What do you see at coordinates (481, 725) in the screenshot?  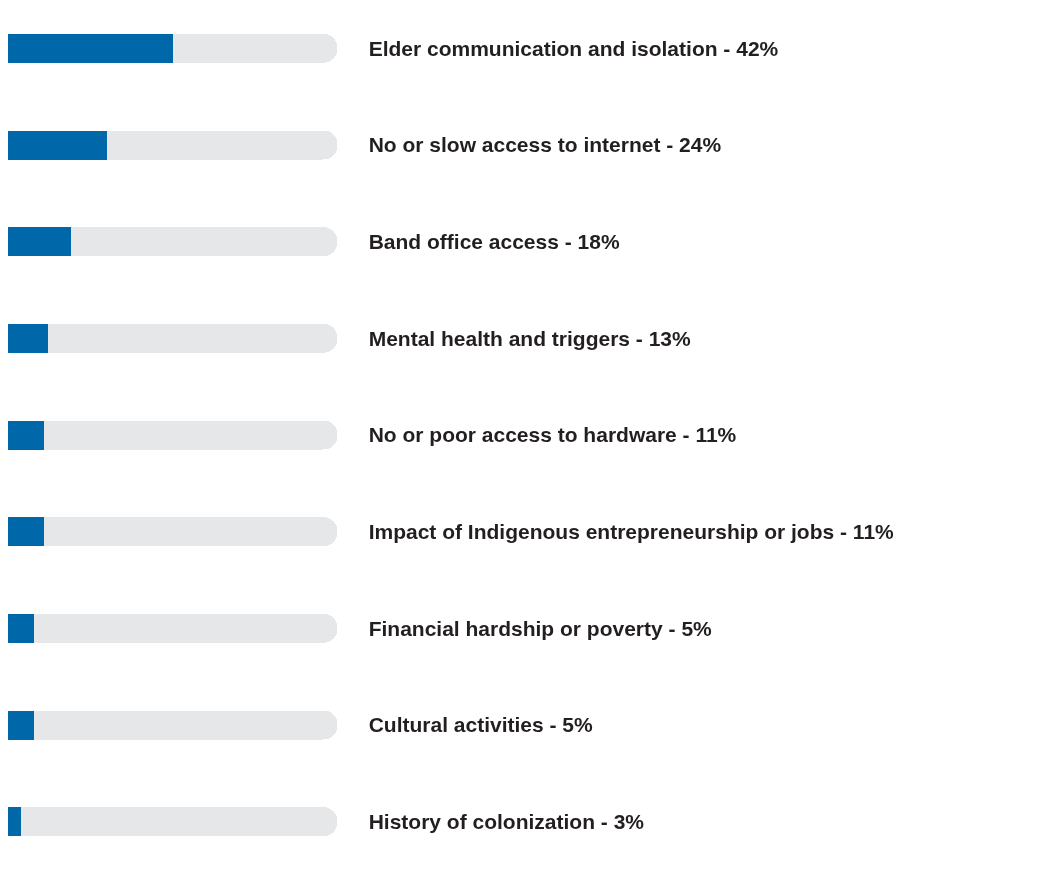 I see `y-tick-label: Cultural activities - 5%` at bounding box center [481, 725].